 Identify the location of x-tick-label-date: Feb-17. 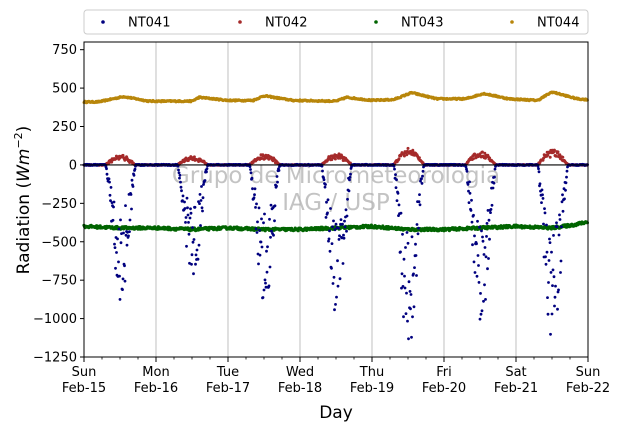
(228, 388).